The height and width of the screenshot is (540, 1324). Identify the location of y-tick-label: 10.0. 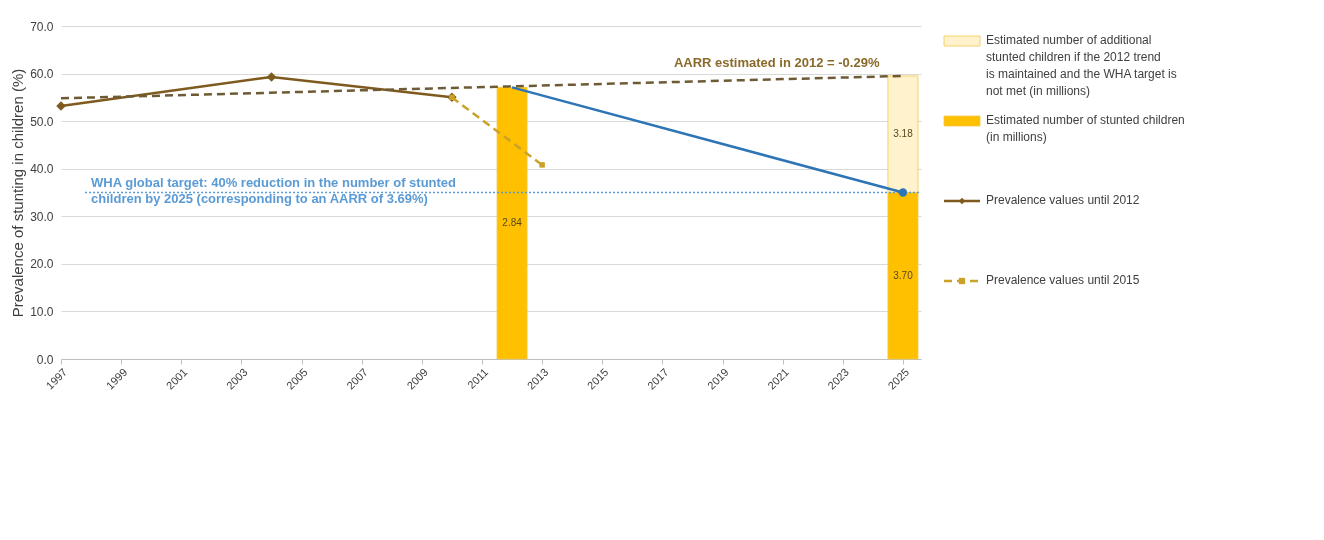
(42, 311).